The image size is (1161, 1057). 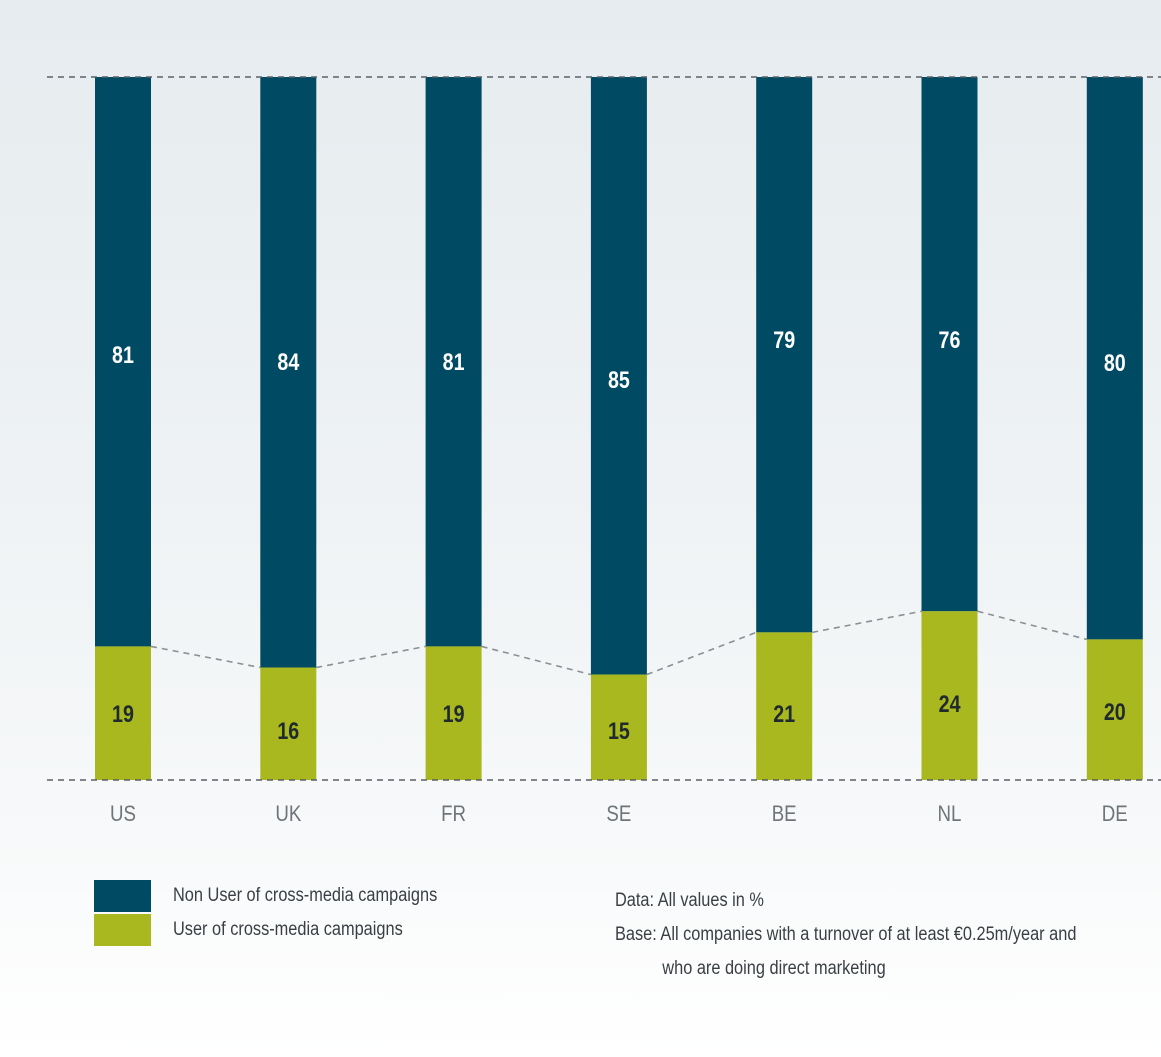 I want to click on legend-item-non-user: Non User of cross-media campaigns, so click(x=287, y=896).